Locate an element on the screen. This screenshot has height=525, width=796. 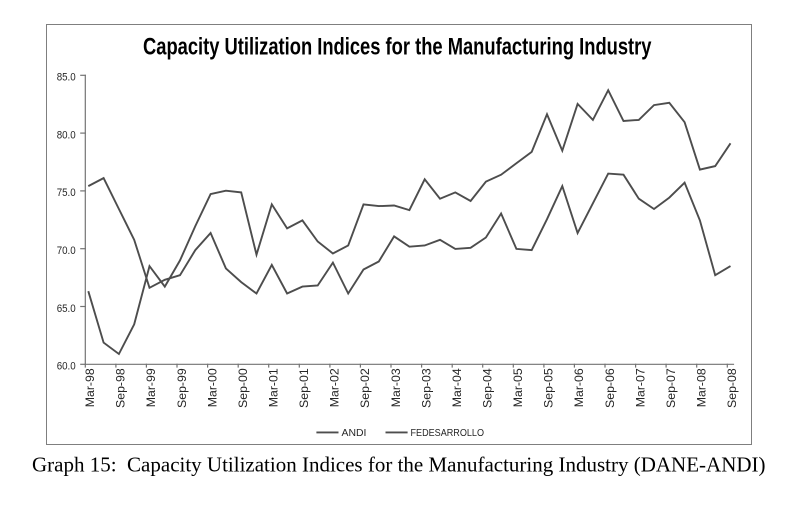
svg-text: Sep-99 is located at coordinates (182, 388).